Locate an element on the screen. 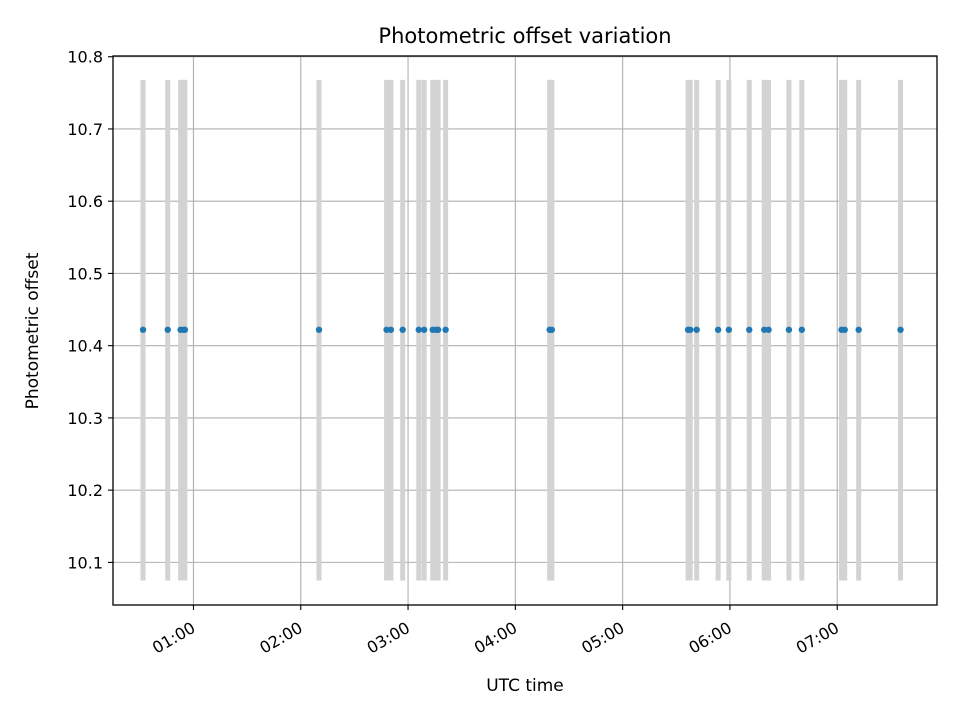 The height and width of the screenshot is (720, 960). y-tick-label: 10.1 is located at coordinates (85, 562).